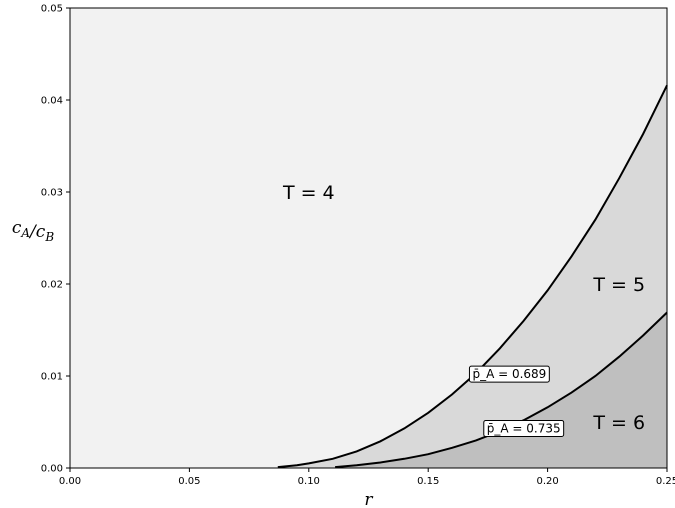 The width and height of the screenshot is (675, 508). What do you see at coordinates (52, 285) in the screenshot?
I see `y-tick-label: 0.02` at bounding box center [52, 285].